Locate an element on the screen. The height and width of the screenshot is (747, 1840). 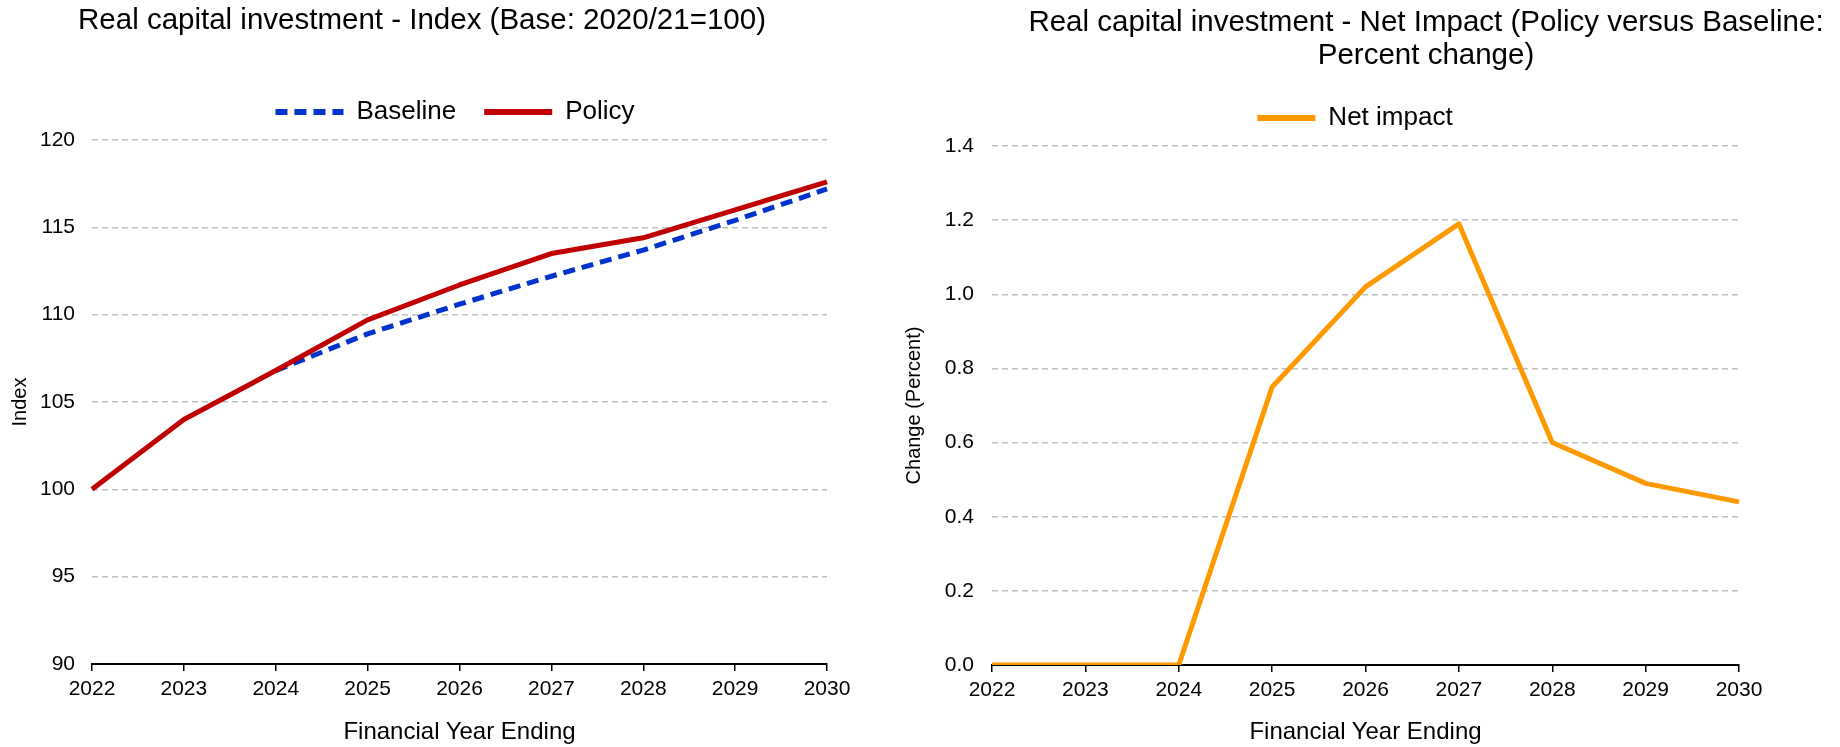
y-tick-label: 95 is located at coordinates (63, 575).